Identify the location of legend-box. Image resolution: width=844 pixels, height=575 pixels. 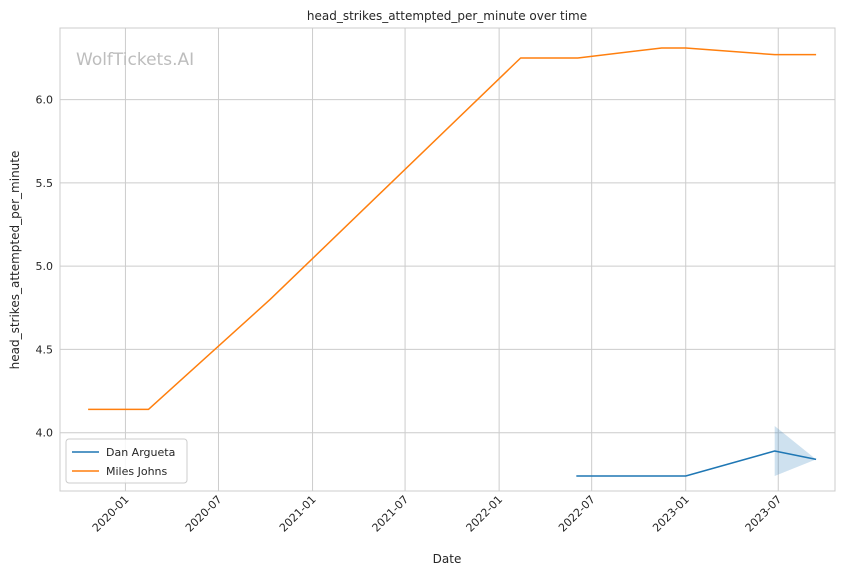
(126, 461).